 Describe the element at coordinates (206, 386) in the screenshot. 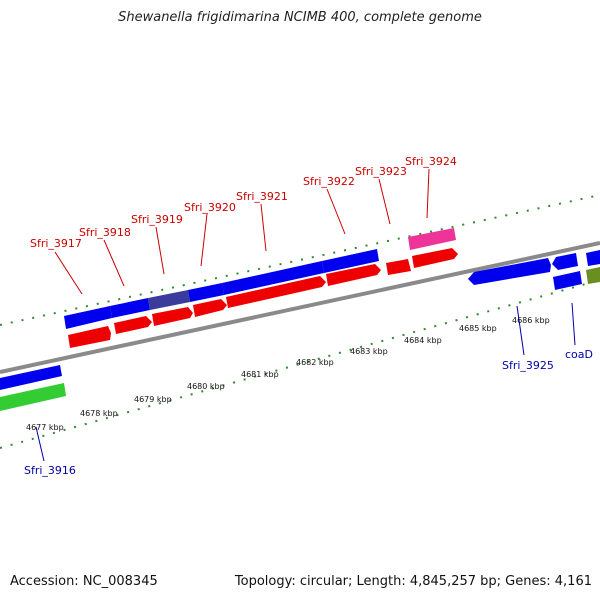

I see `tick-label-4680: 4680 kbp` at that location.